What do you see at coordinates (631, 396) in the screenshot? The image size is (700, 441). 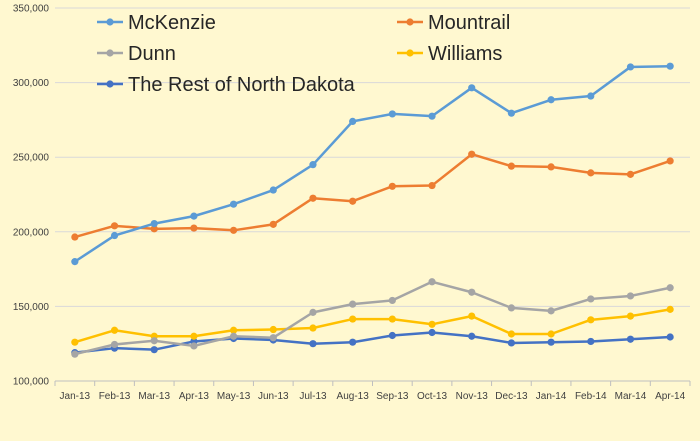 I see `x-tick-label: Mar-14` at bounding box center [631, 396].